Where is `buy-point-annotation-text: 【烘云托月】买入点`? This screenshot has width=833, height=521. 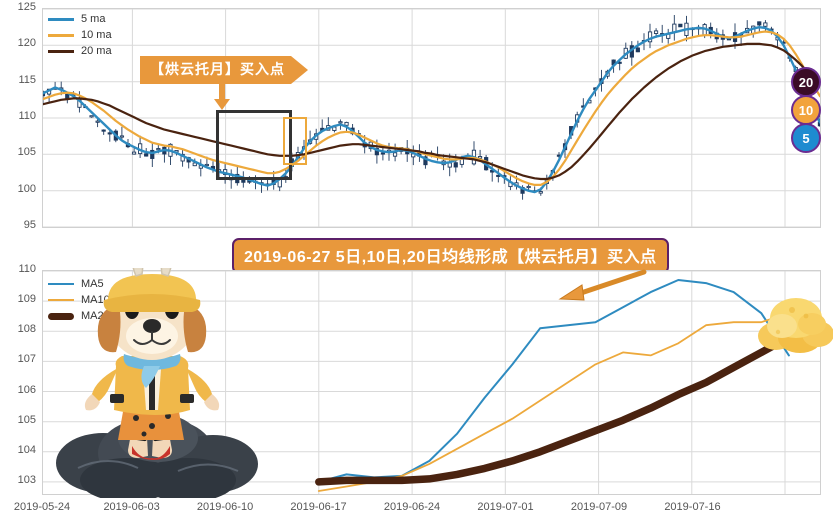
buy-point-annotation-text: 【烘云托月】买入点 is located at coordinates (215, 70).